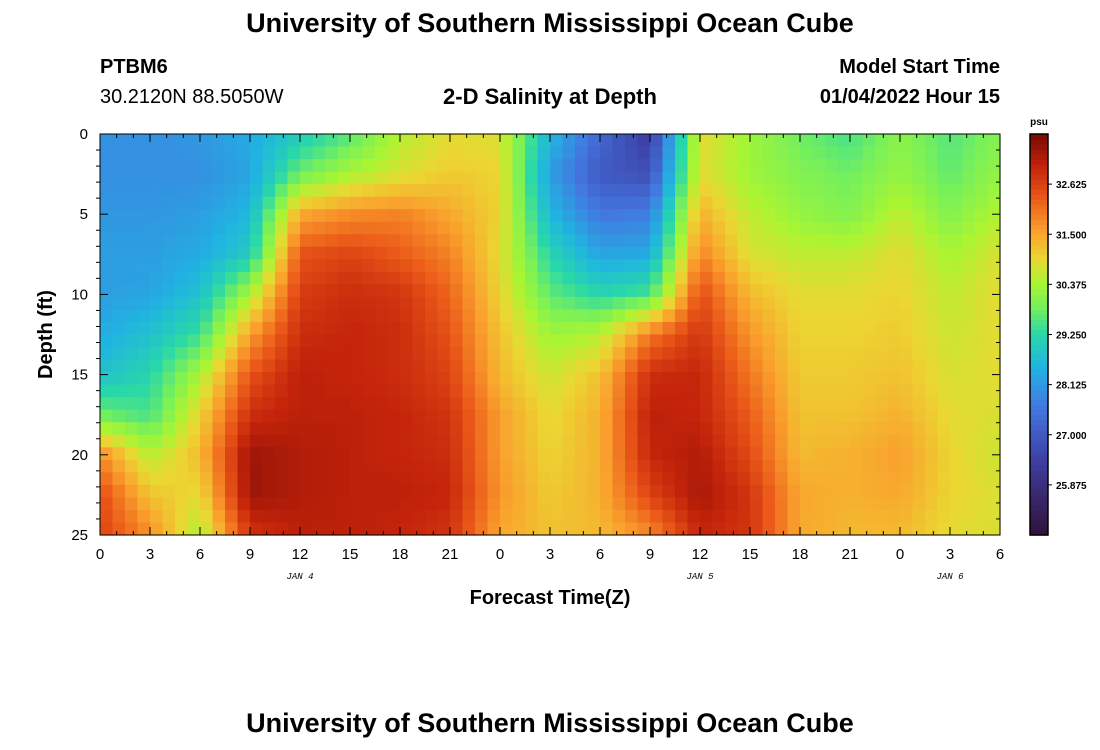 The width and height of the screenshot is (1100, 750). Describe the element at coordinates (550, 96) in the screenshot. I see `chart-subtitle: 2-D Salinity at Depth` at that location.